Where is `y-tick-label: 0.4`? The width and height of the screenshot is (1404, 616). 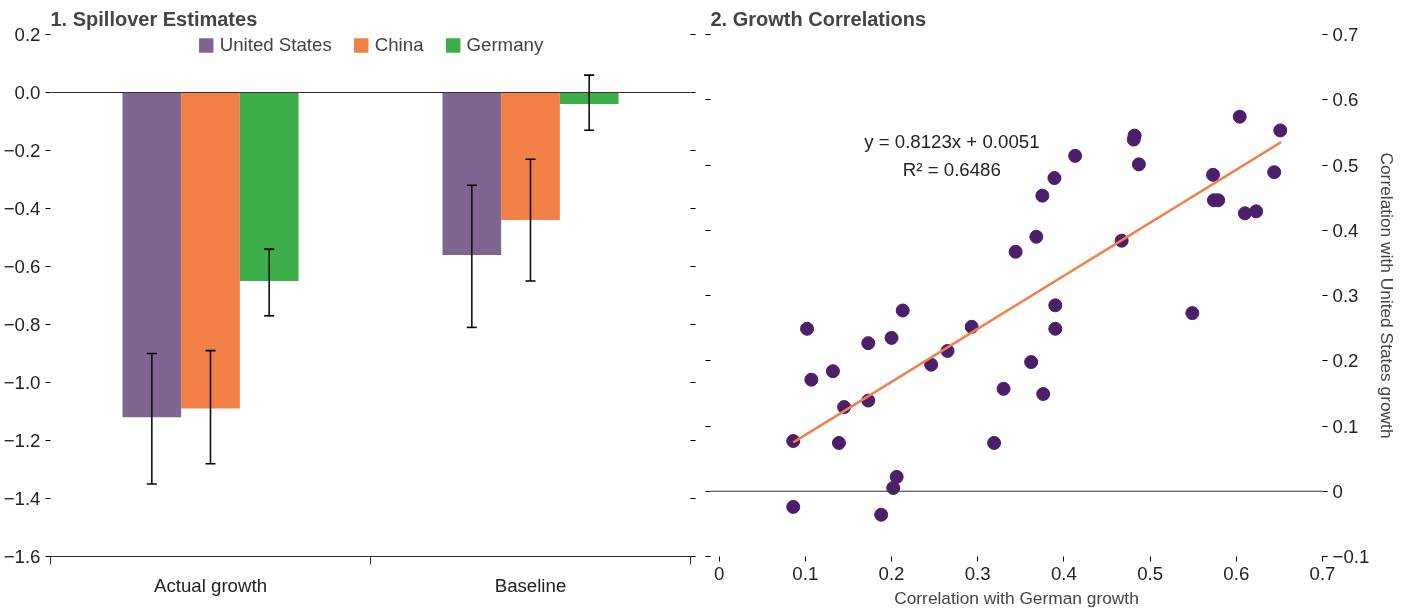 y-tick-label: 0.4 is located at coordinates (1345, 230).